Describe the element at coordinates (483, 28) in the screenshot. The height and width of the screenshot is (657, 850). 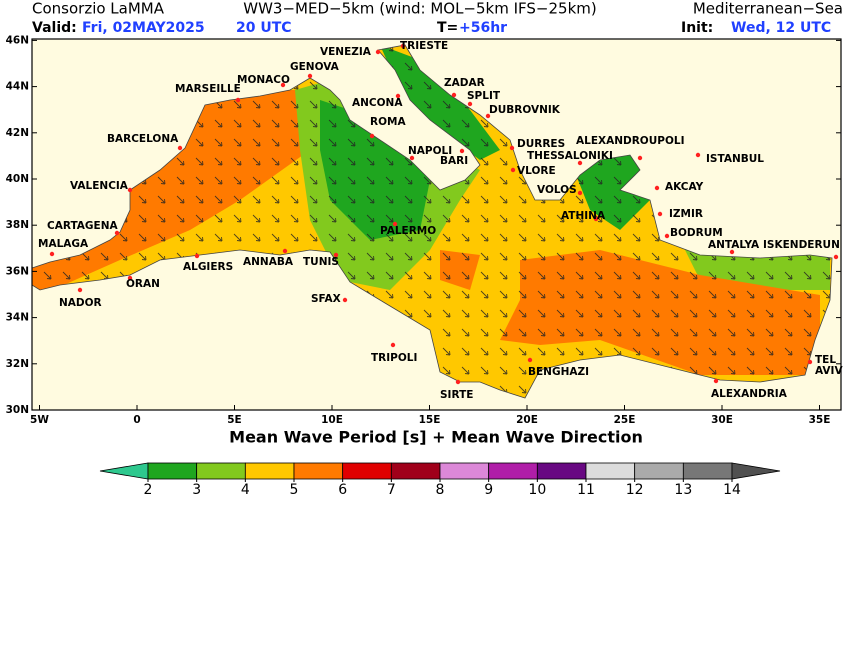
I see `t-value: +56hr` at that location.